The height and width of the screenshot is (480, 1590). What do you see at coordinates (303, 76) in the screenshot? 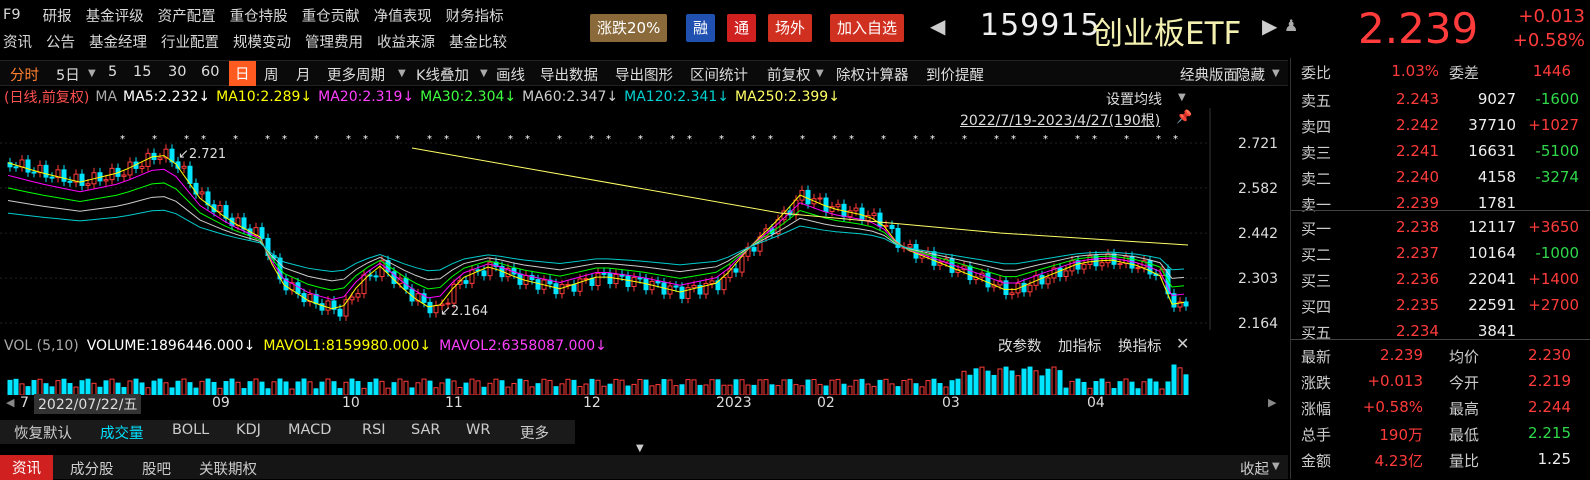
I see `tab-monthly: 月` at bounding box center [303, 76].